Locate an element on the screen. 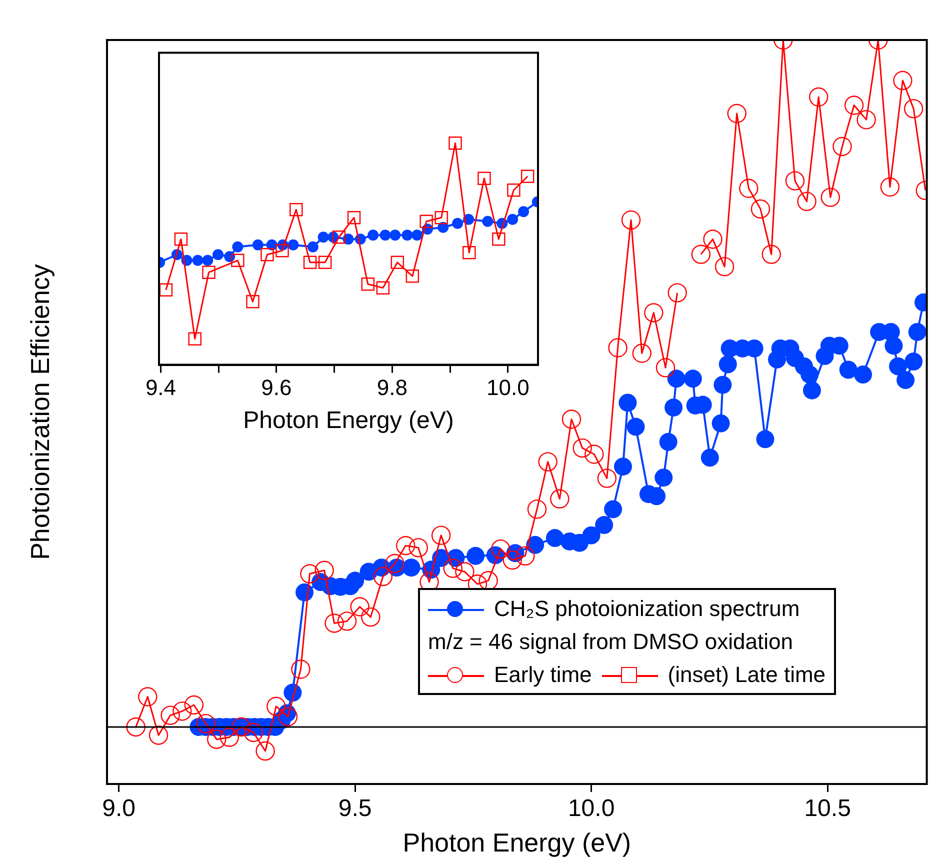  x-tick-label: 10.5 is located at coordinates (827, 808).